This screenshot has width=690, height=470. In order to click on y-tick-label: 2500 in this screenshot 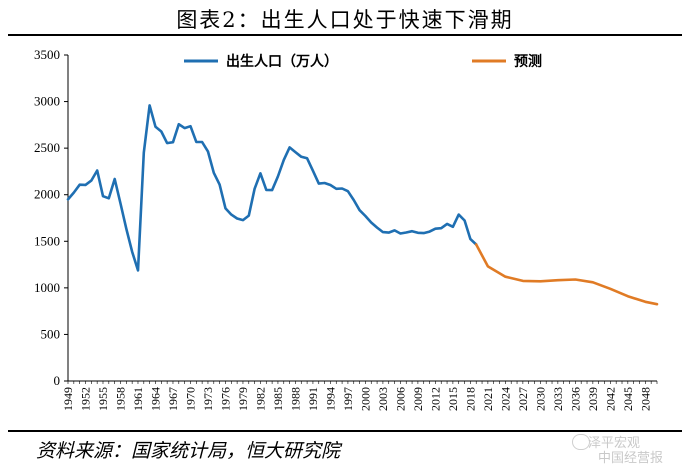, I will do `click(47, 147)`.